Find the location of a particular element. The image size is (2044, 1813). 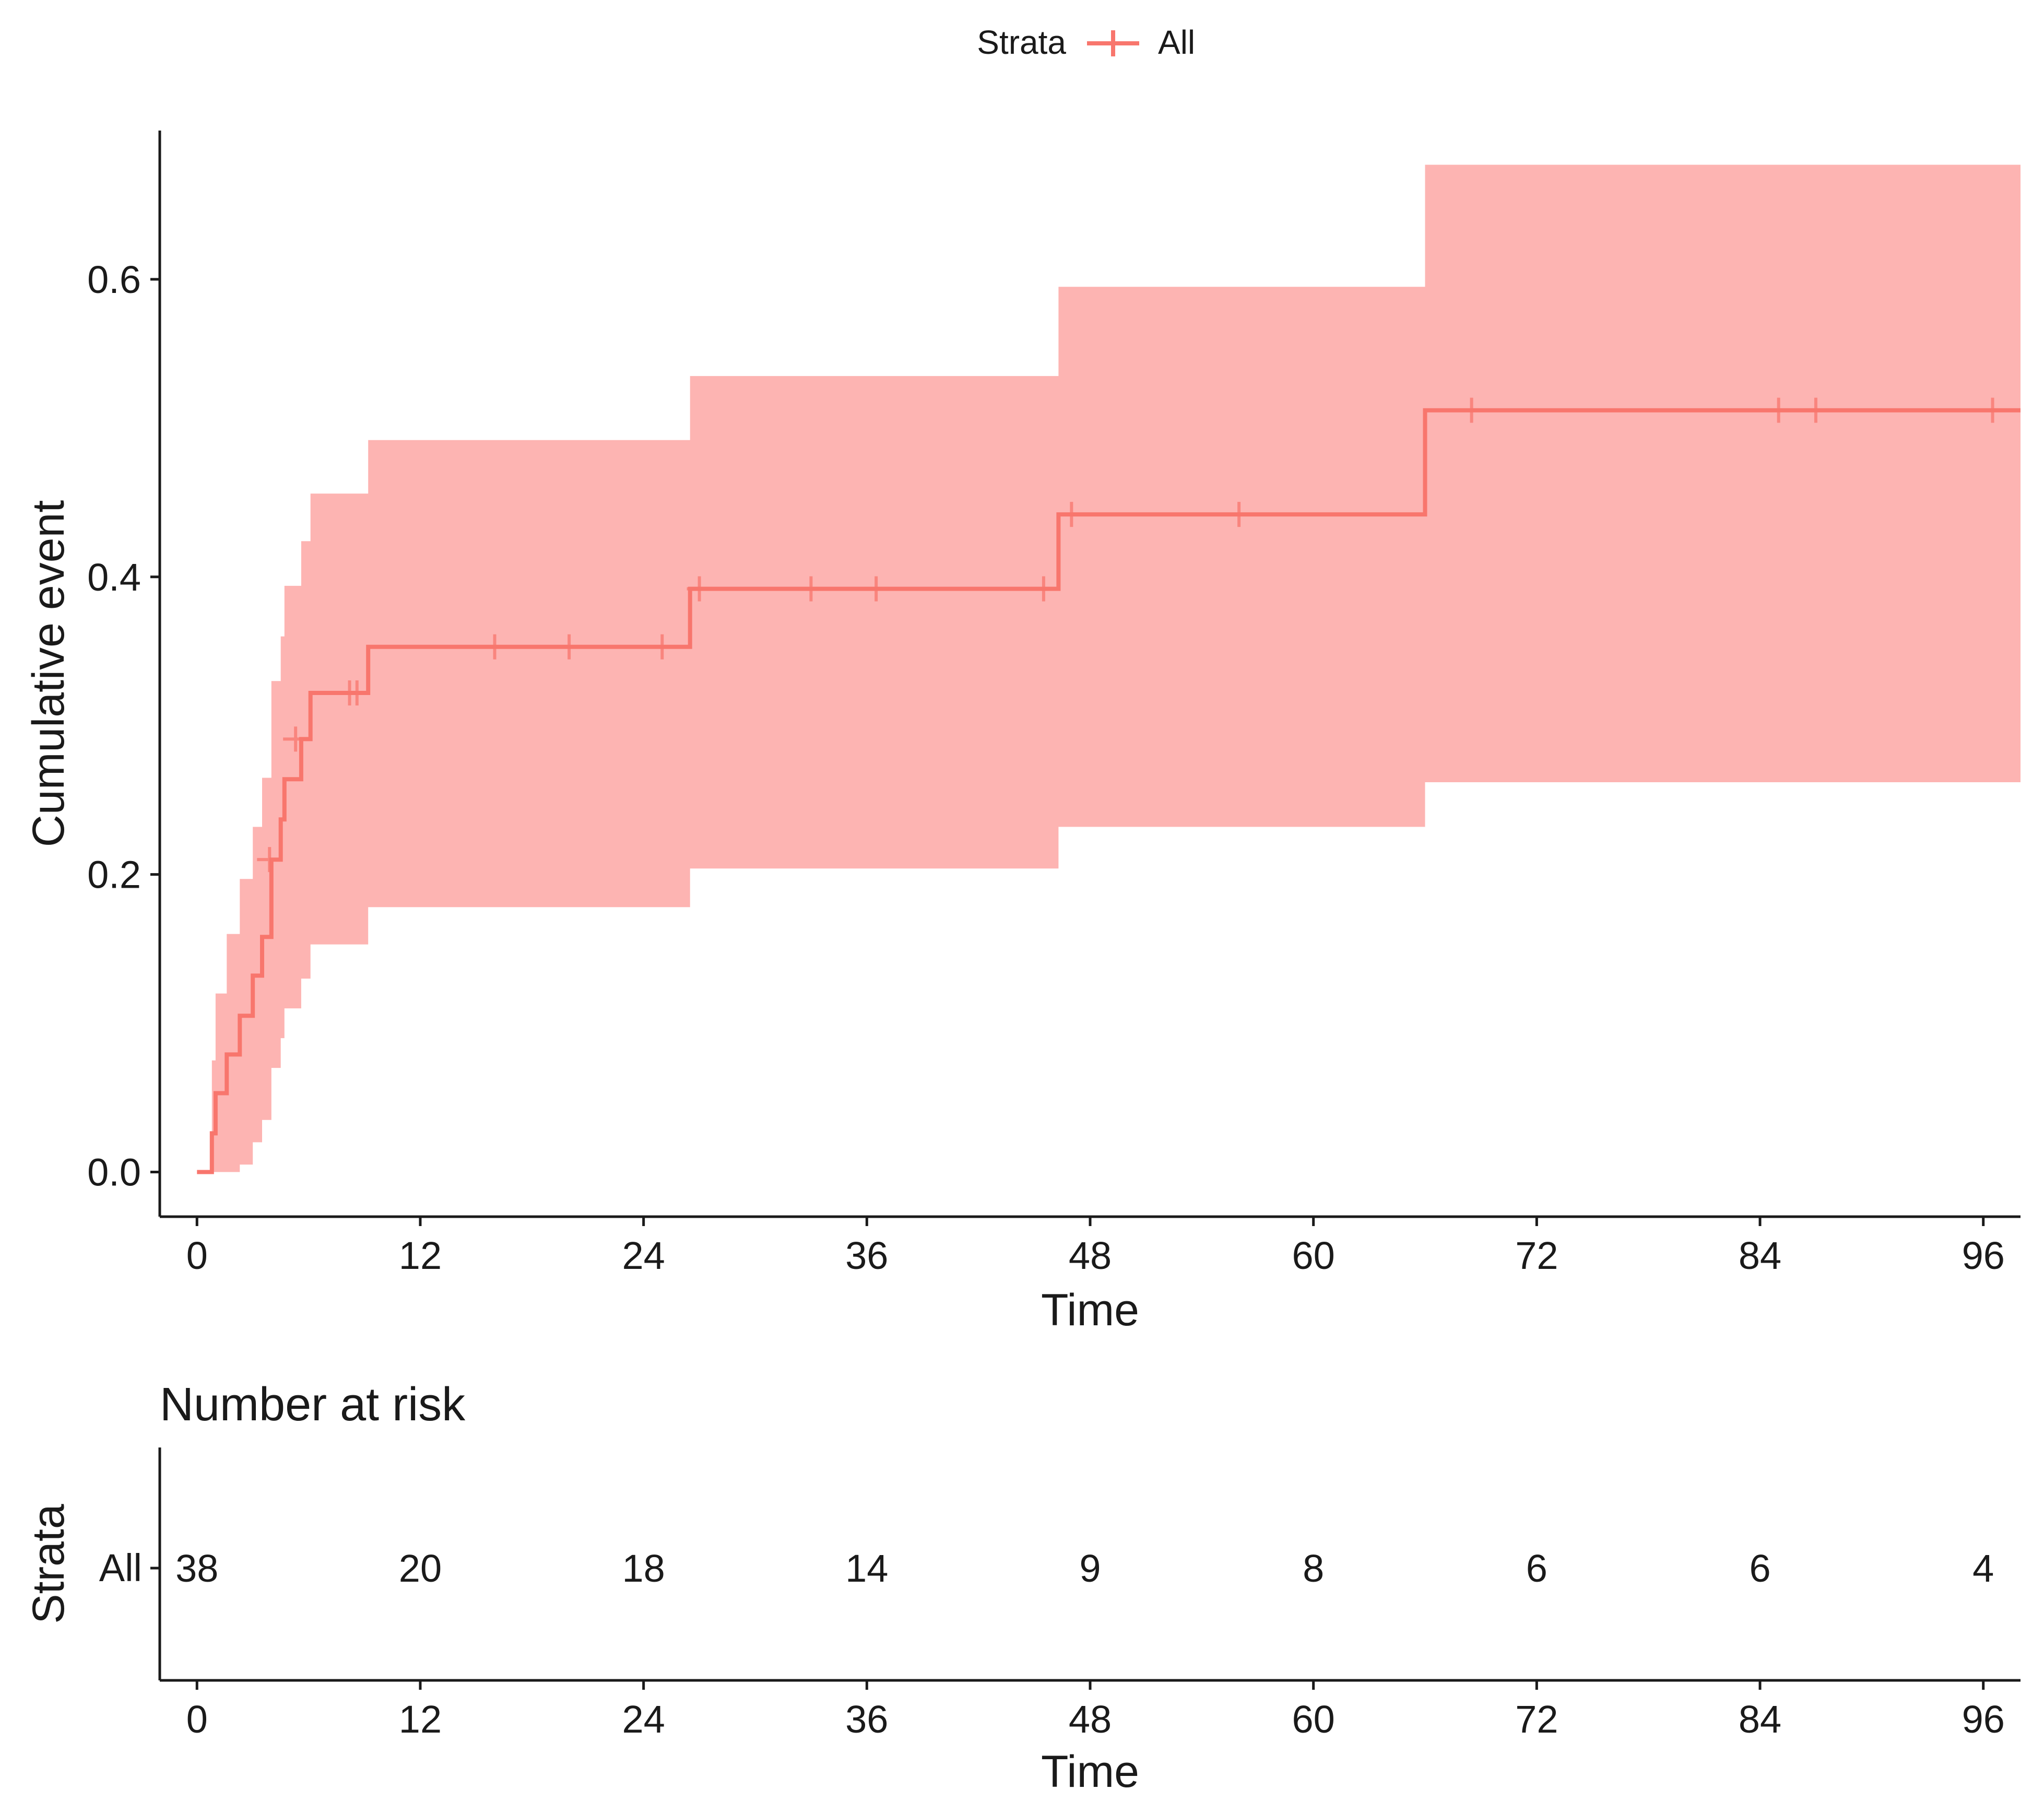

x-tick-label: 0 is located at coordinates (197, 1255).